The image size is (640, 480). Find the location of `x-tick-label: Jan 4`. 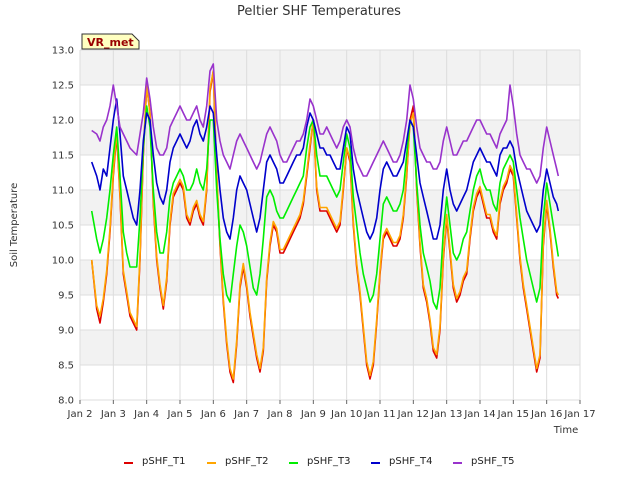

x-tick-label: Jan 4 is located at coordinates (146, 414).